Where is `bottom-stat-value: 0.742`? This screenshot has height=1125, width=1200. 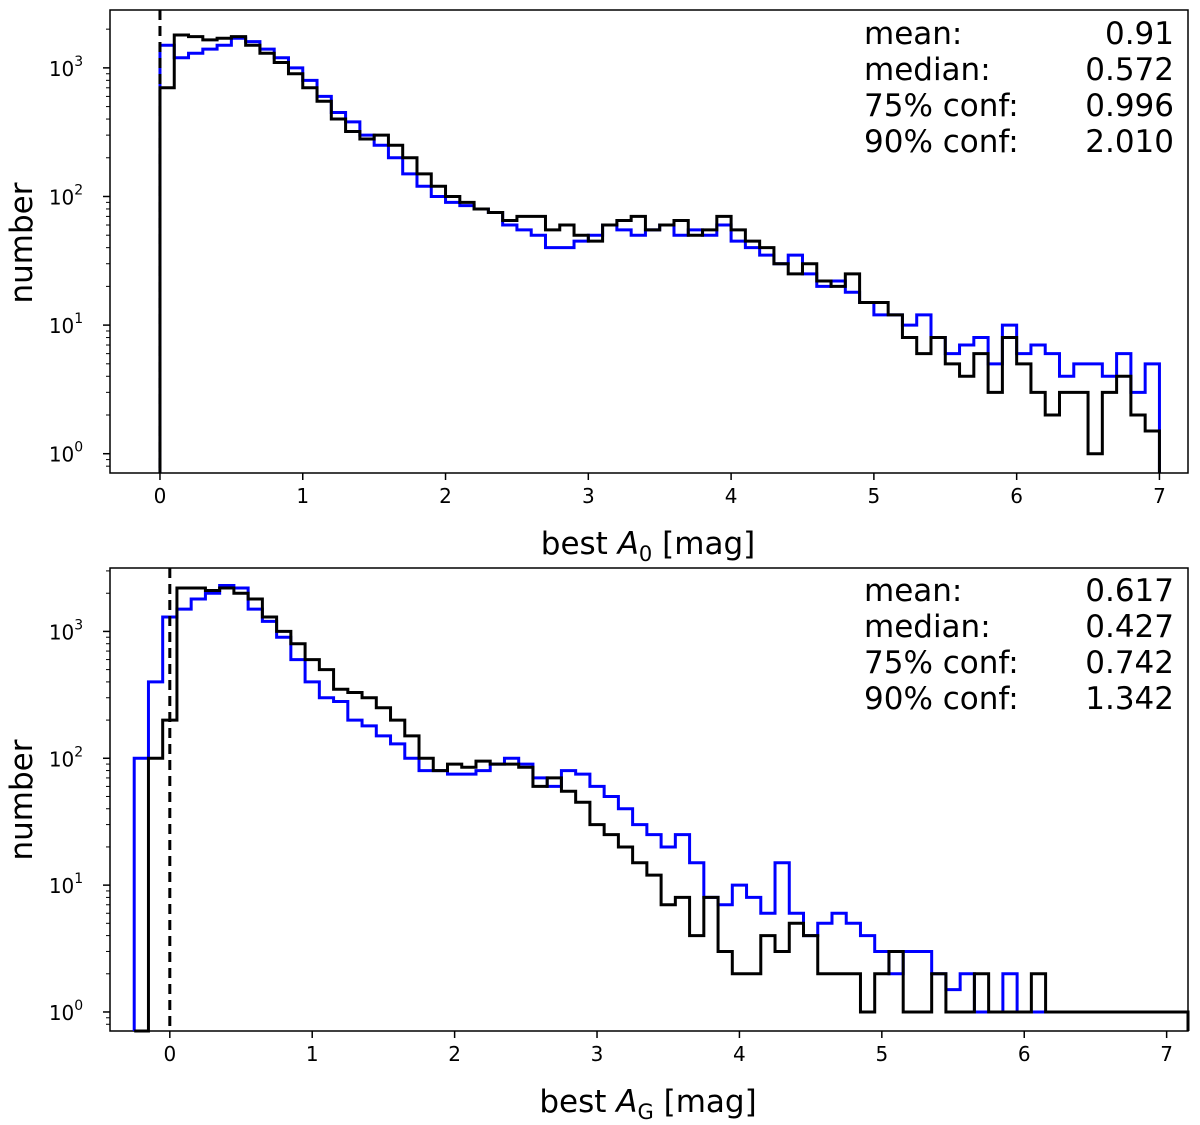
bottom-stat-value: 0.742 is located at coordinates (1129, 663).